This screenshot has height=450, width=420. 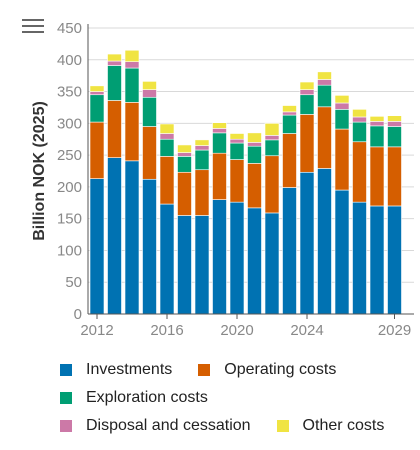 I want to click on y-tick-label-100: 100, so click(x=69, y=250).